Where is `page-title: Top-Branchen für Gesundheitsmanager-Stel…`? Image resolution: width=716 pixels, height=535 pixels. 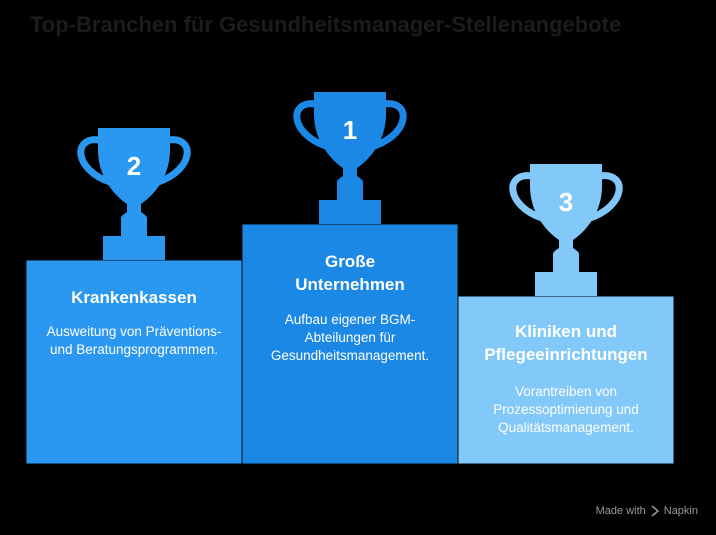 page-title: Top-Branchen für Gesundheitsmanager-Stel… is located at coordinates (326, 24).